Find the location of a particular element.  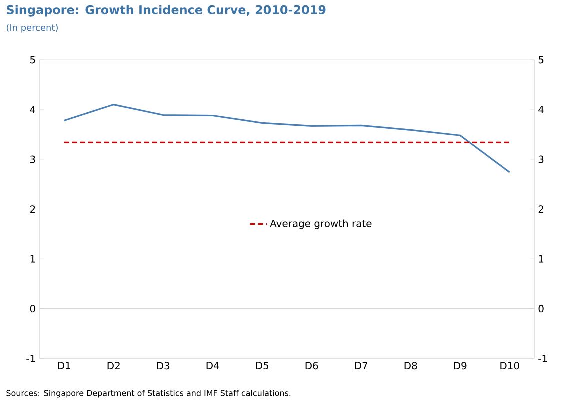

chart-title: Singapore: Growth Incidence Curve, 2010-2019 is located at coordinates (166, 11).